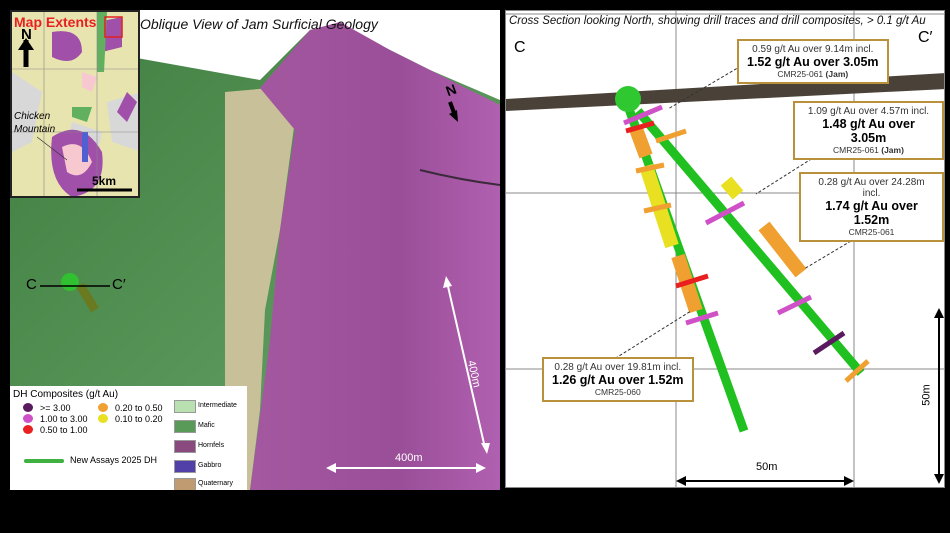  Describe the element at coordinates (55, 408) in the screenshot. I see `legend-composite-label: >= 3.00` at that location.